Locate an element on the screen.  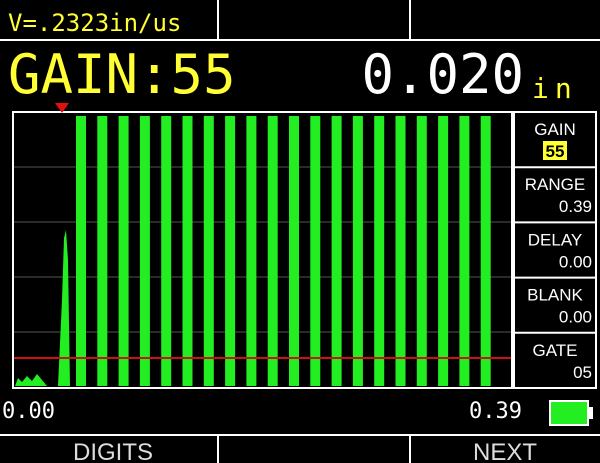
param-value: 05 is located at coordinates (582, 372).